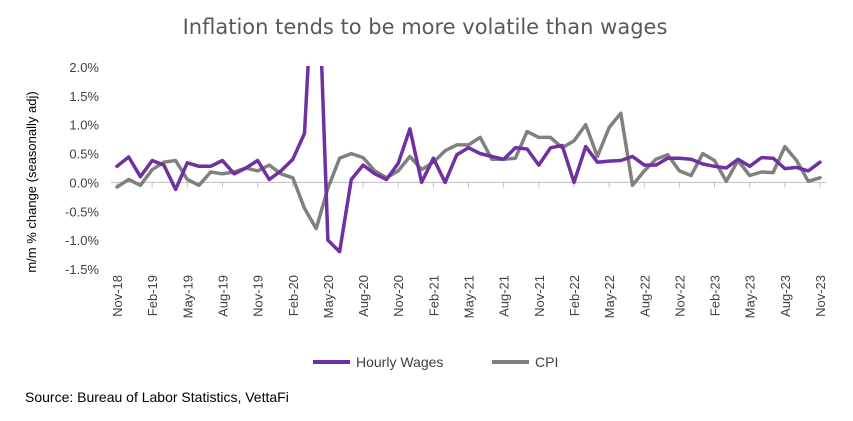 Image resolution: width=853 pixels, height=421 pixels. What do you see at coordinates (82, 240) in the screenshot?
I see `y-tick-label: -1.0%` at bounding box center [82, 240].